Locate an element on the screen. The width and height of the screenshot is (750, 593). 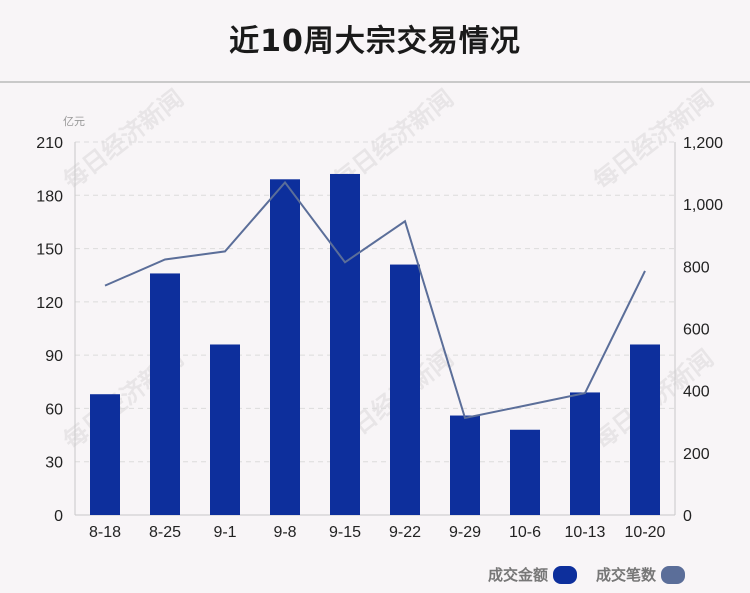
x-tick-label: 9-1 is located at coordinates (224, 532).